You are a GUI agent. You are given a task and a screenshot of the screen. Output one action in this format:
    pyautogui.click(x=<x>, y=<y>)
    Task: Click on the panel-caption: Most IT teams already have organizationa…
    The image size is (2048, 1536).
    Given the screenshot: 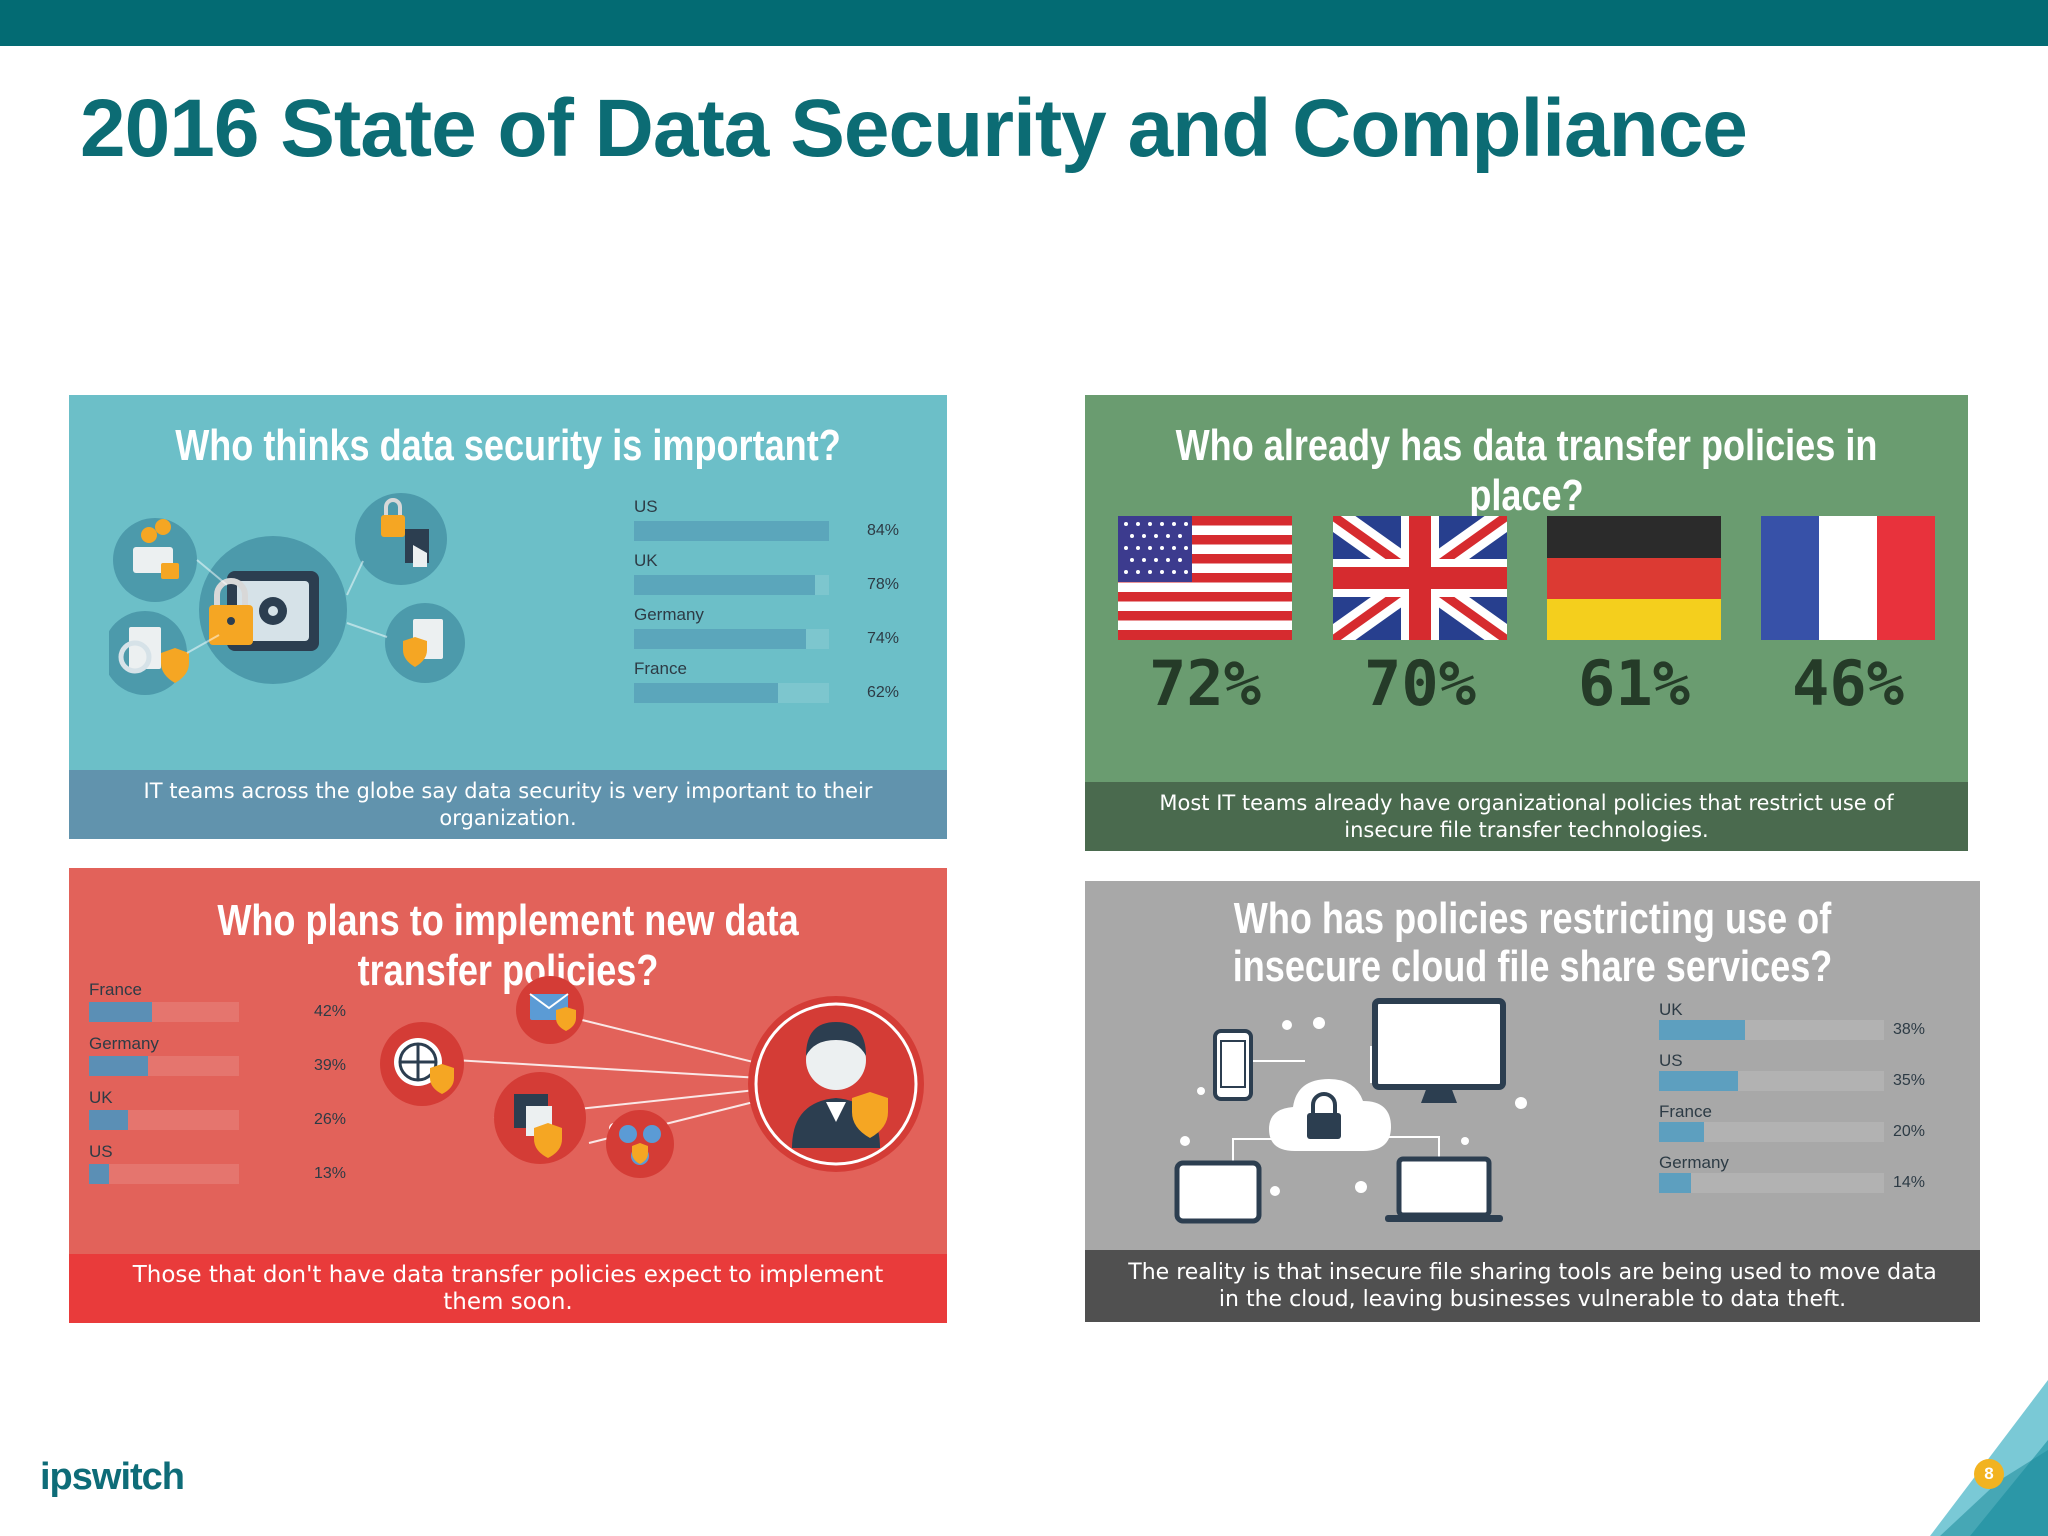 What is the action you would take?
    pyautogui.click(x=1526, y=816)
    